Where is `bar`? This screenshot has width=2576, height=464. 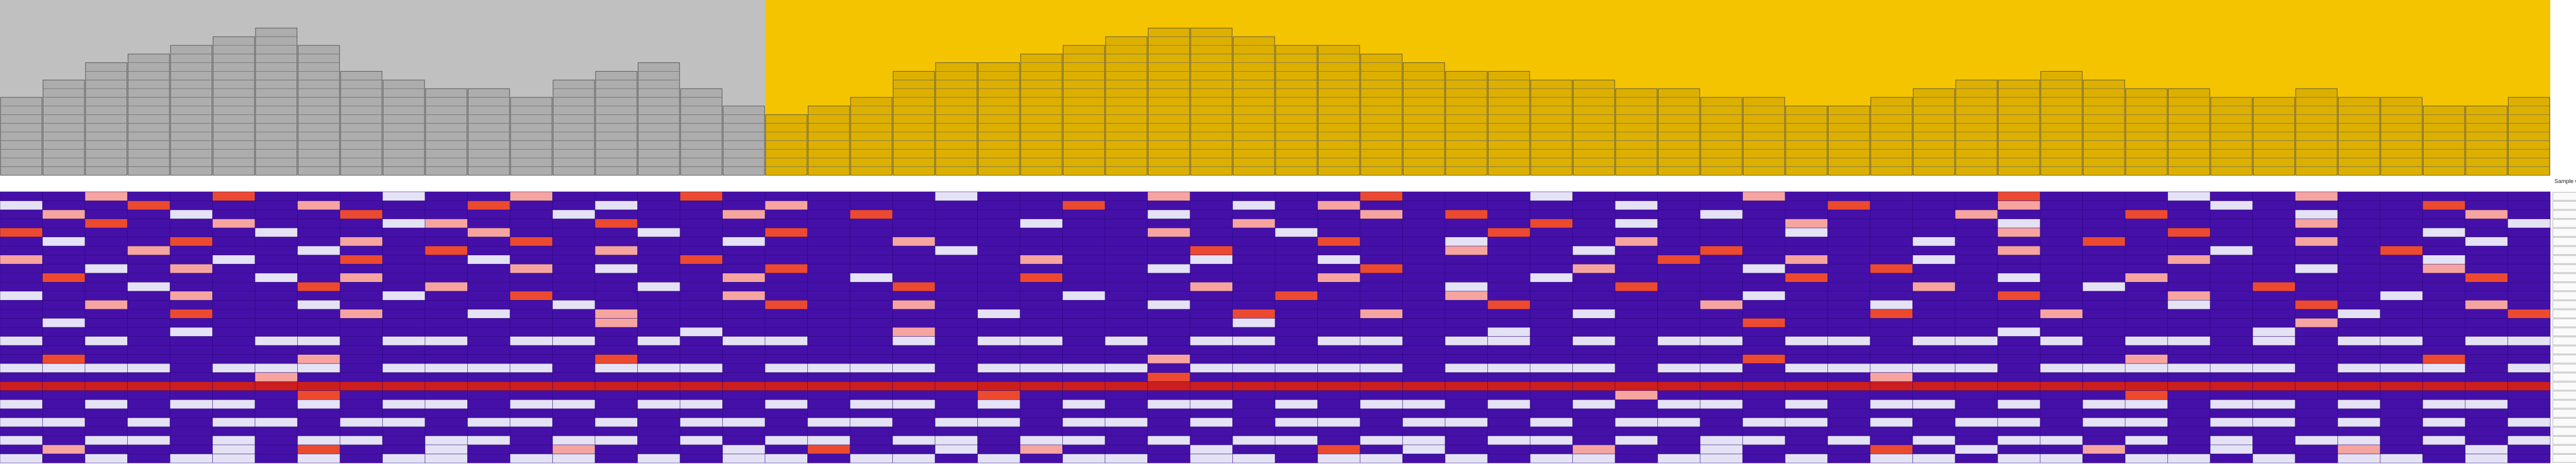 bar is located at coordinates (1169, 101).